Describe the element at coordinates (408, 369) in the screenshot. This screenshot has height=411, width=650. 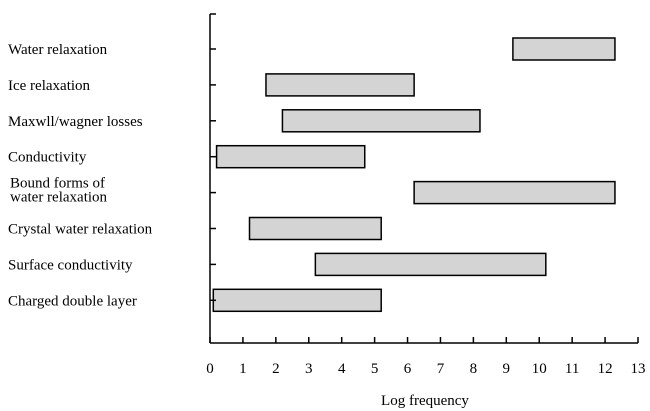
I see `x-tick-label: 6` at that location.